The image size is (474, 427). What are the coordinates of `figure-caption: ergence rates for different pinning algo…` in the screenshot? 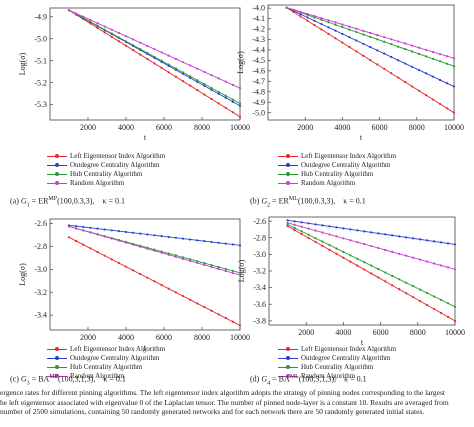 It's located at (237, 402).